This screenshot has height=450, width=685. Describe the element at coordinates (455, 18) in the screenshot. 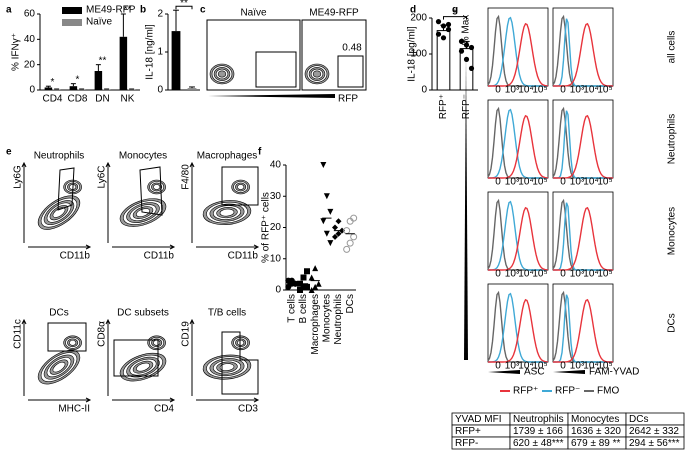

I see `significance-bracket` at that location.